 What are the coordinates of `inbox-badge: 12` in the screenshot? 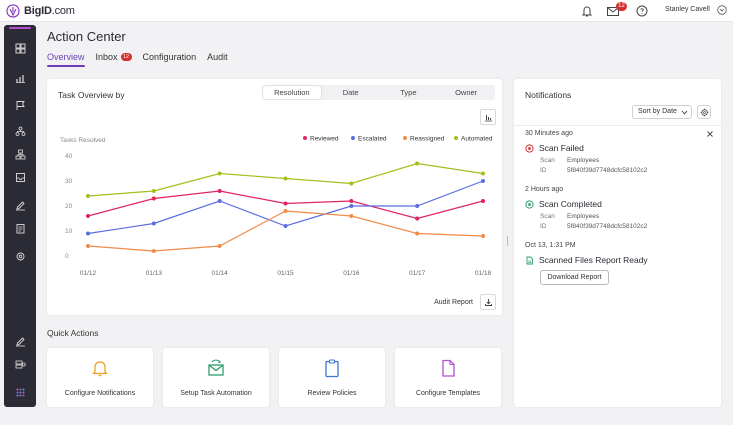 It's located at (126, 57).